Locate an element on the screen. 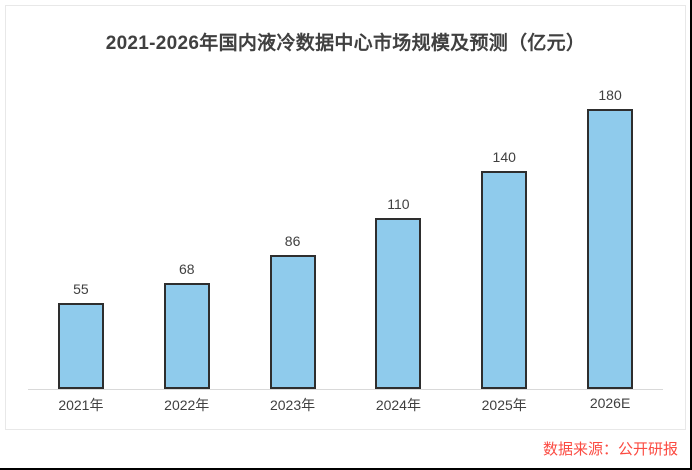  bar-value-label: 110 is located at coordinates (398, 204).